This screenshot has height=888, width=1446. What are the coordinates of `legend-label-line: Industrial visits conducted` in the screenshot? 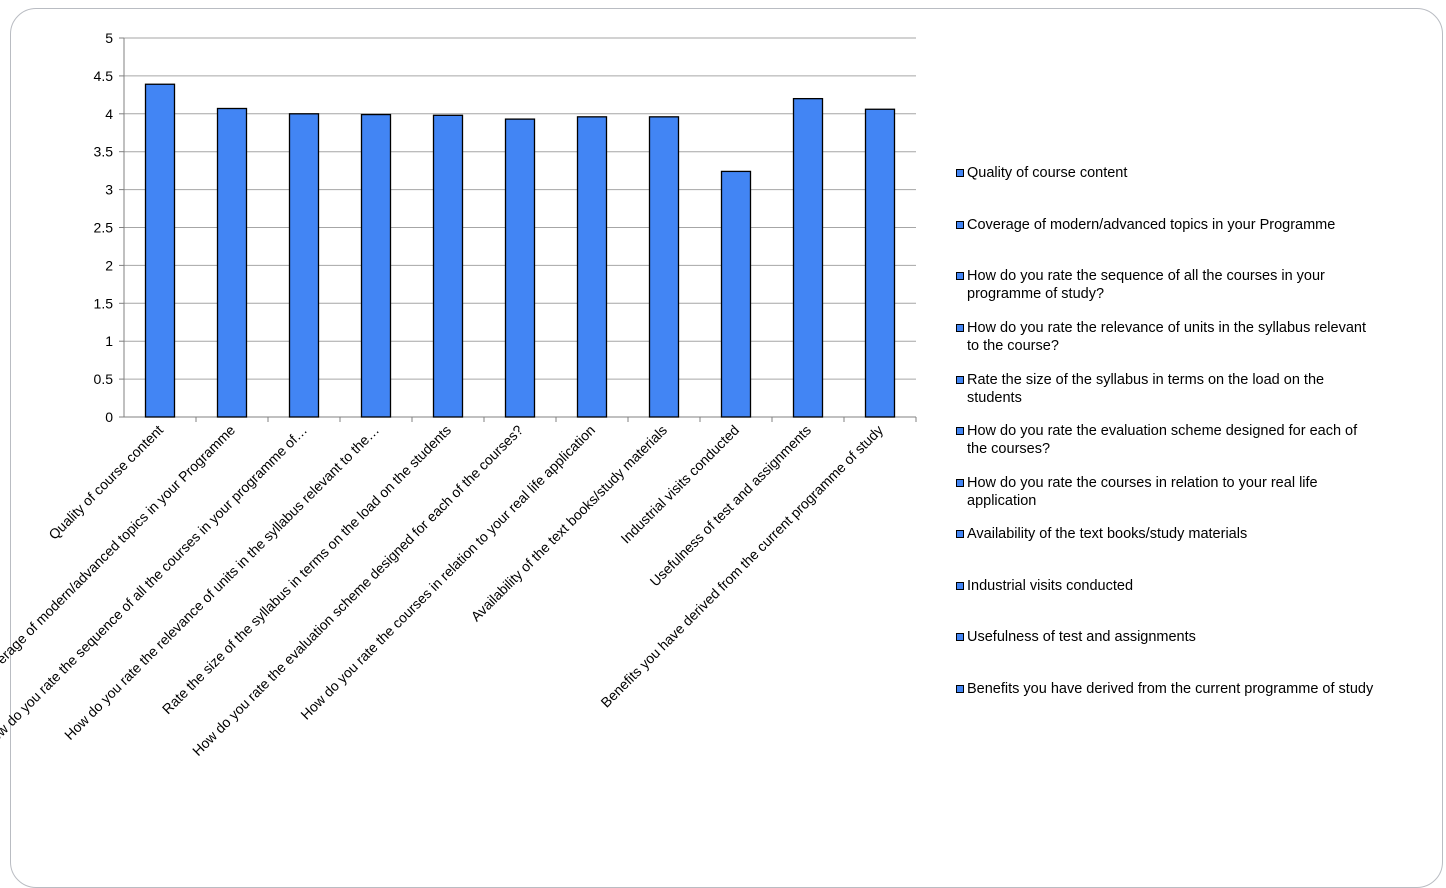 It's located at (1050, 586).